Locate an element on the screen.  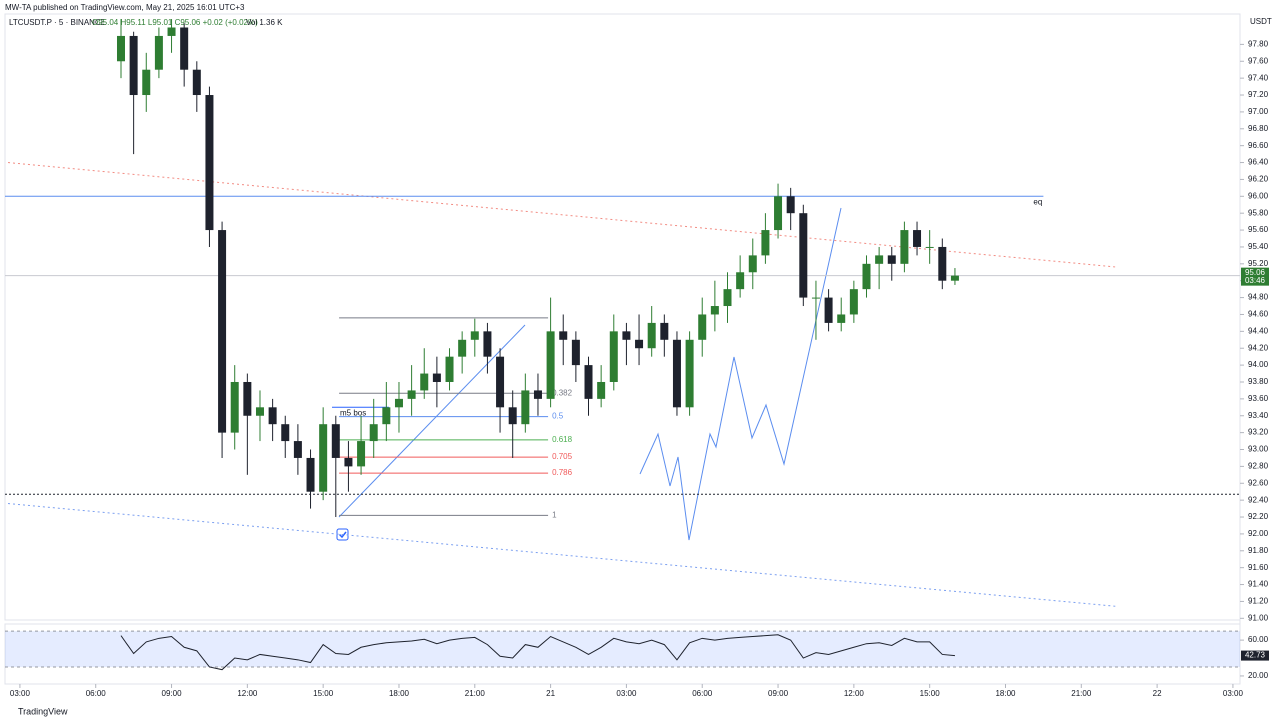
level-label: eq is located at coordinates (1037, 201).